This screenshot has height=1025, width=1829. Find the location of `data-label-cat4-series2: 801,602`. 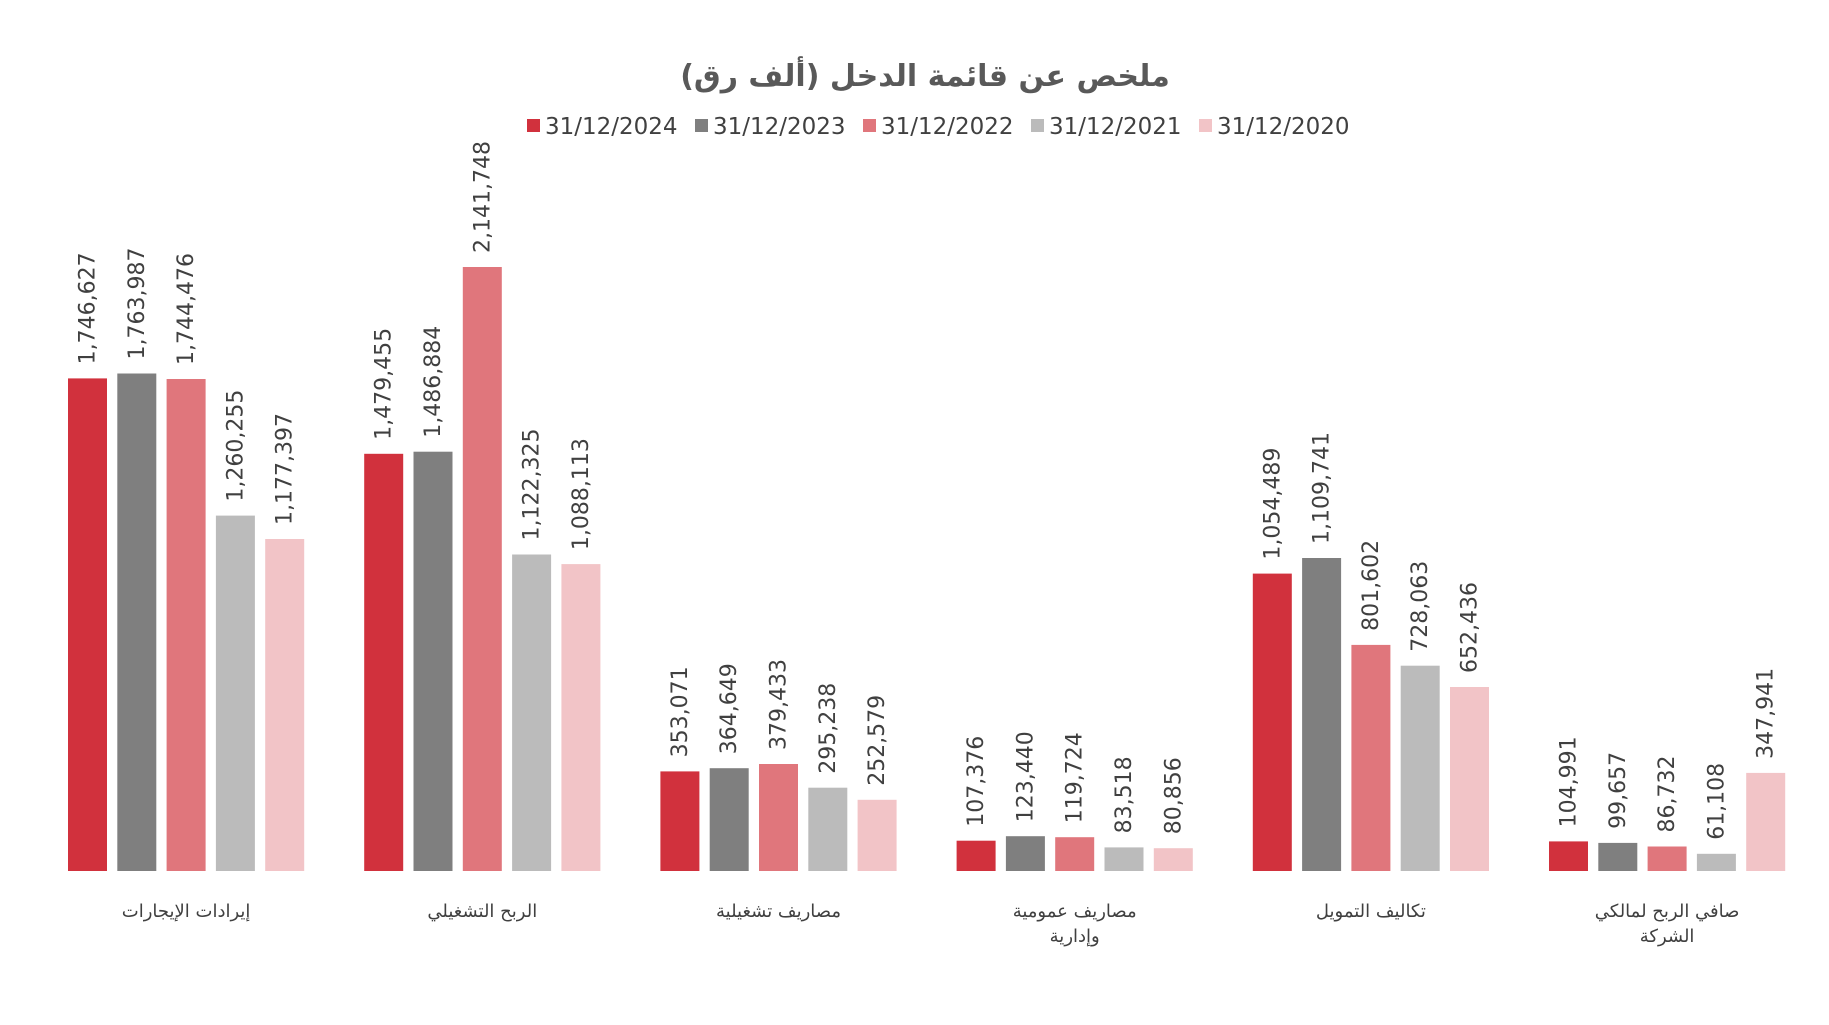

data-label-cat4-series2: 801,602 is located at coordinates (1371, 585).